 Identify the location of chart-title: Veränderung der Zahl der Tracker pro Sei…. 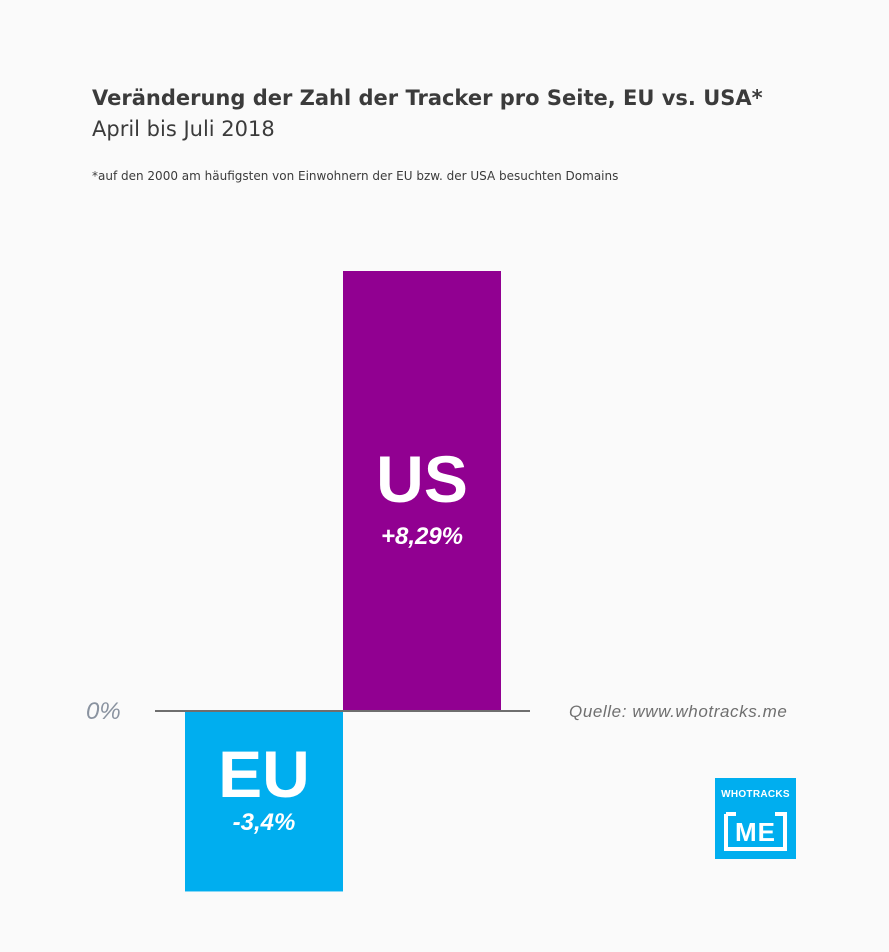
(427, 98).